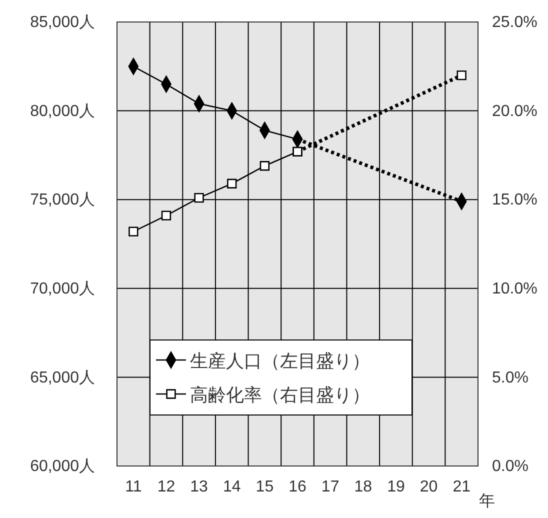  What do you see at coordinates (510, 377) in the screenshot?
I see `y2-tick-label: 5.0%` at bounding box center [510, 377].